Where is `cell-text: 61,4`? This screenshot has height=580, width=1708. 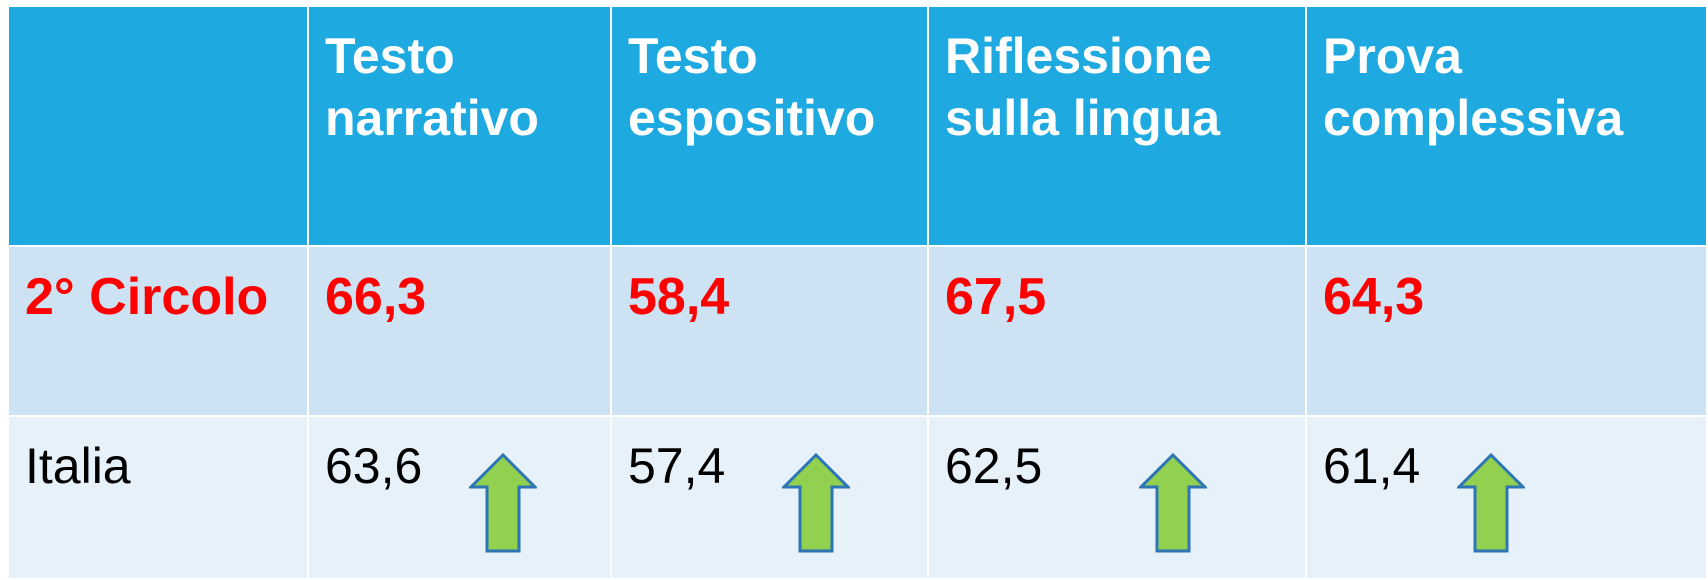 cell-text: 61,4 is located at coordinates (1372, 466).